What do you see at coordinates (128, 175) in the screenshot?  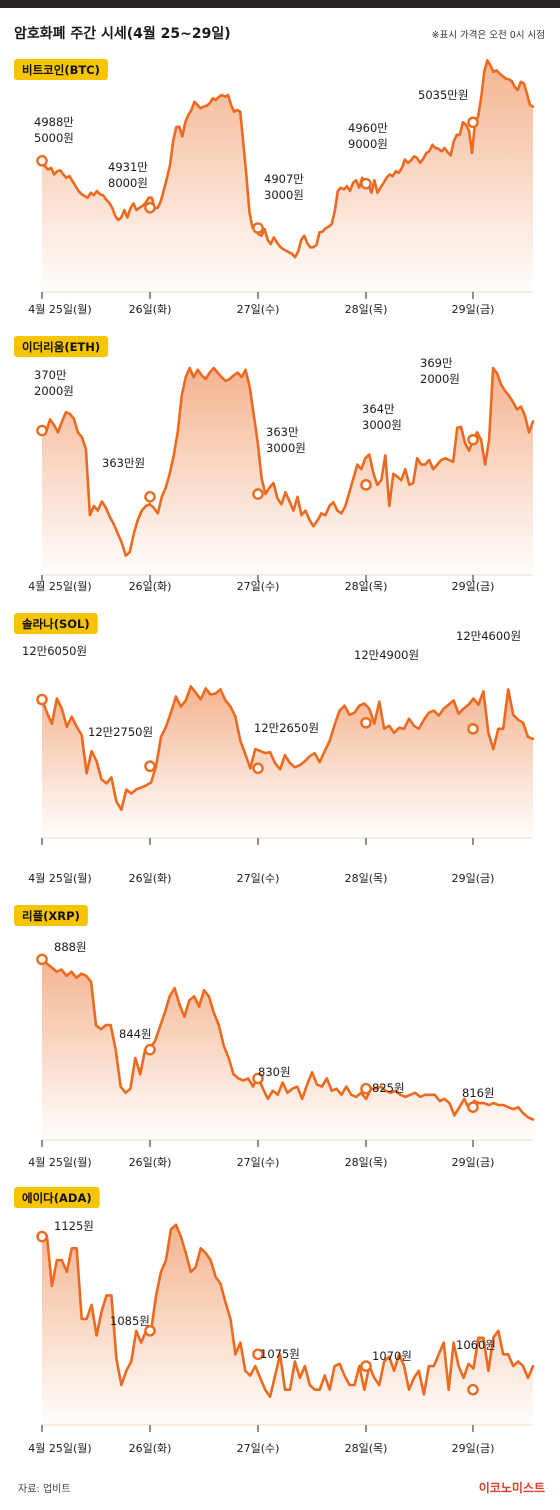 I see `price-annotation: 4931만 8000원` at bounding box center [128, 175].